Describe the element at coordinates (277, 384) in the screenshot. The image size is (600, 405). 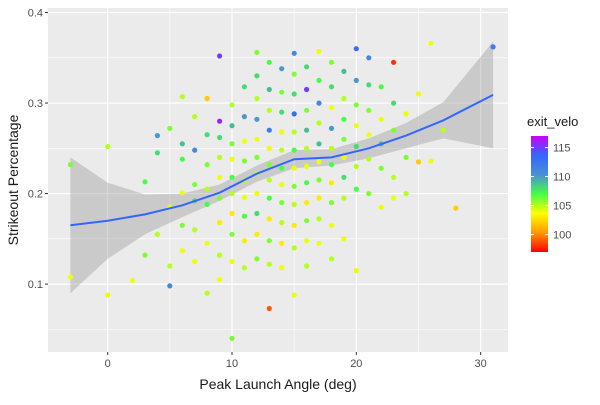
I see `x-axis-title: Peak Launch Angle (deg)` at that location.